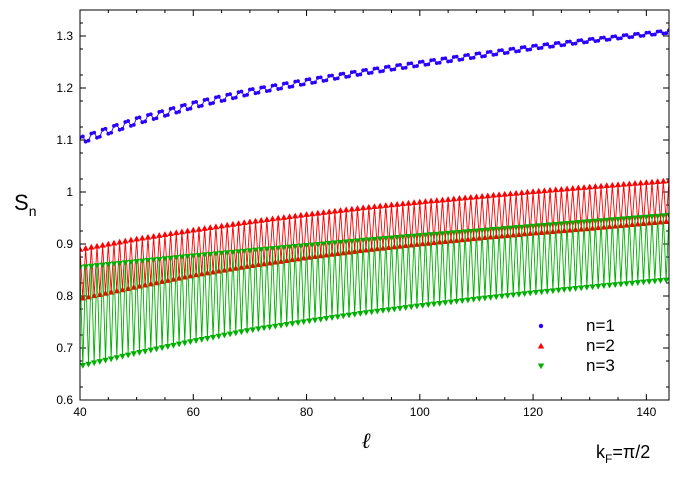 The height and width of the screenshot is (480, 680). What do you see at coordinates (194, 412) in the screenshot?
I see `x-tick-label: 60` at bounding box center [194, 412].